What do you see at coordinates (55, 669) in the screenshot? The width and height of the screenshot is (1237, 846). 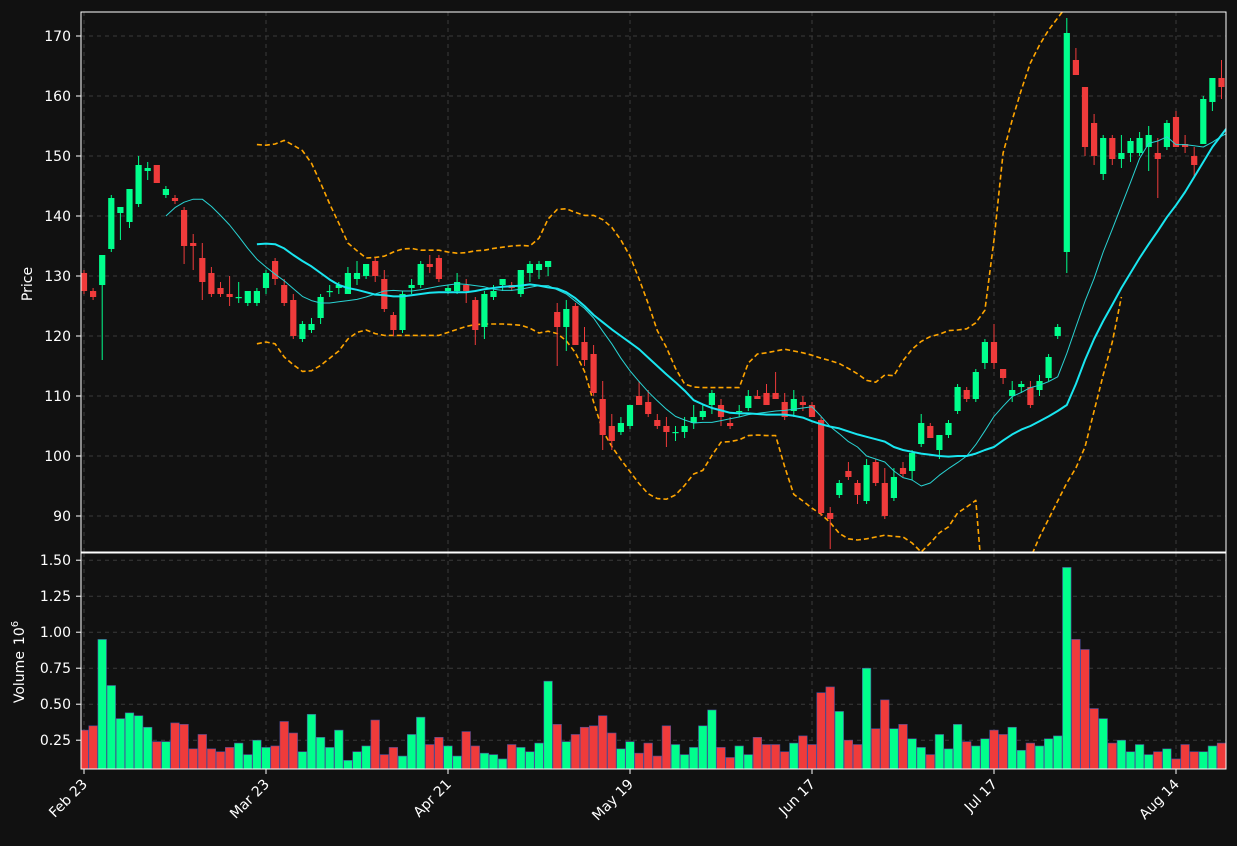 I see `volume-tick-label: 0.75` at bounding box center [55, 669].